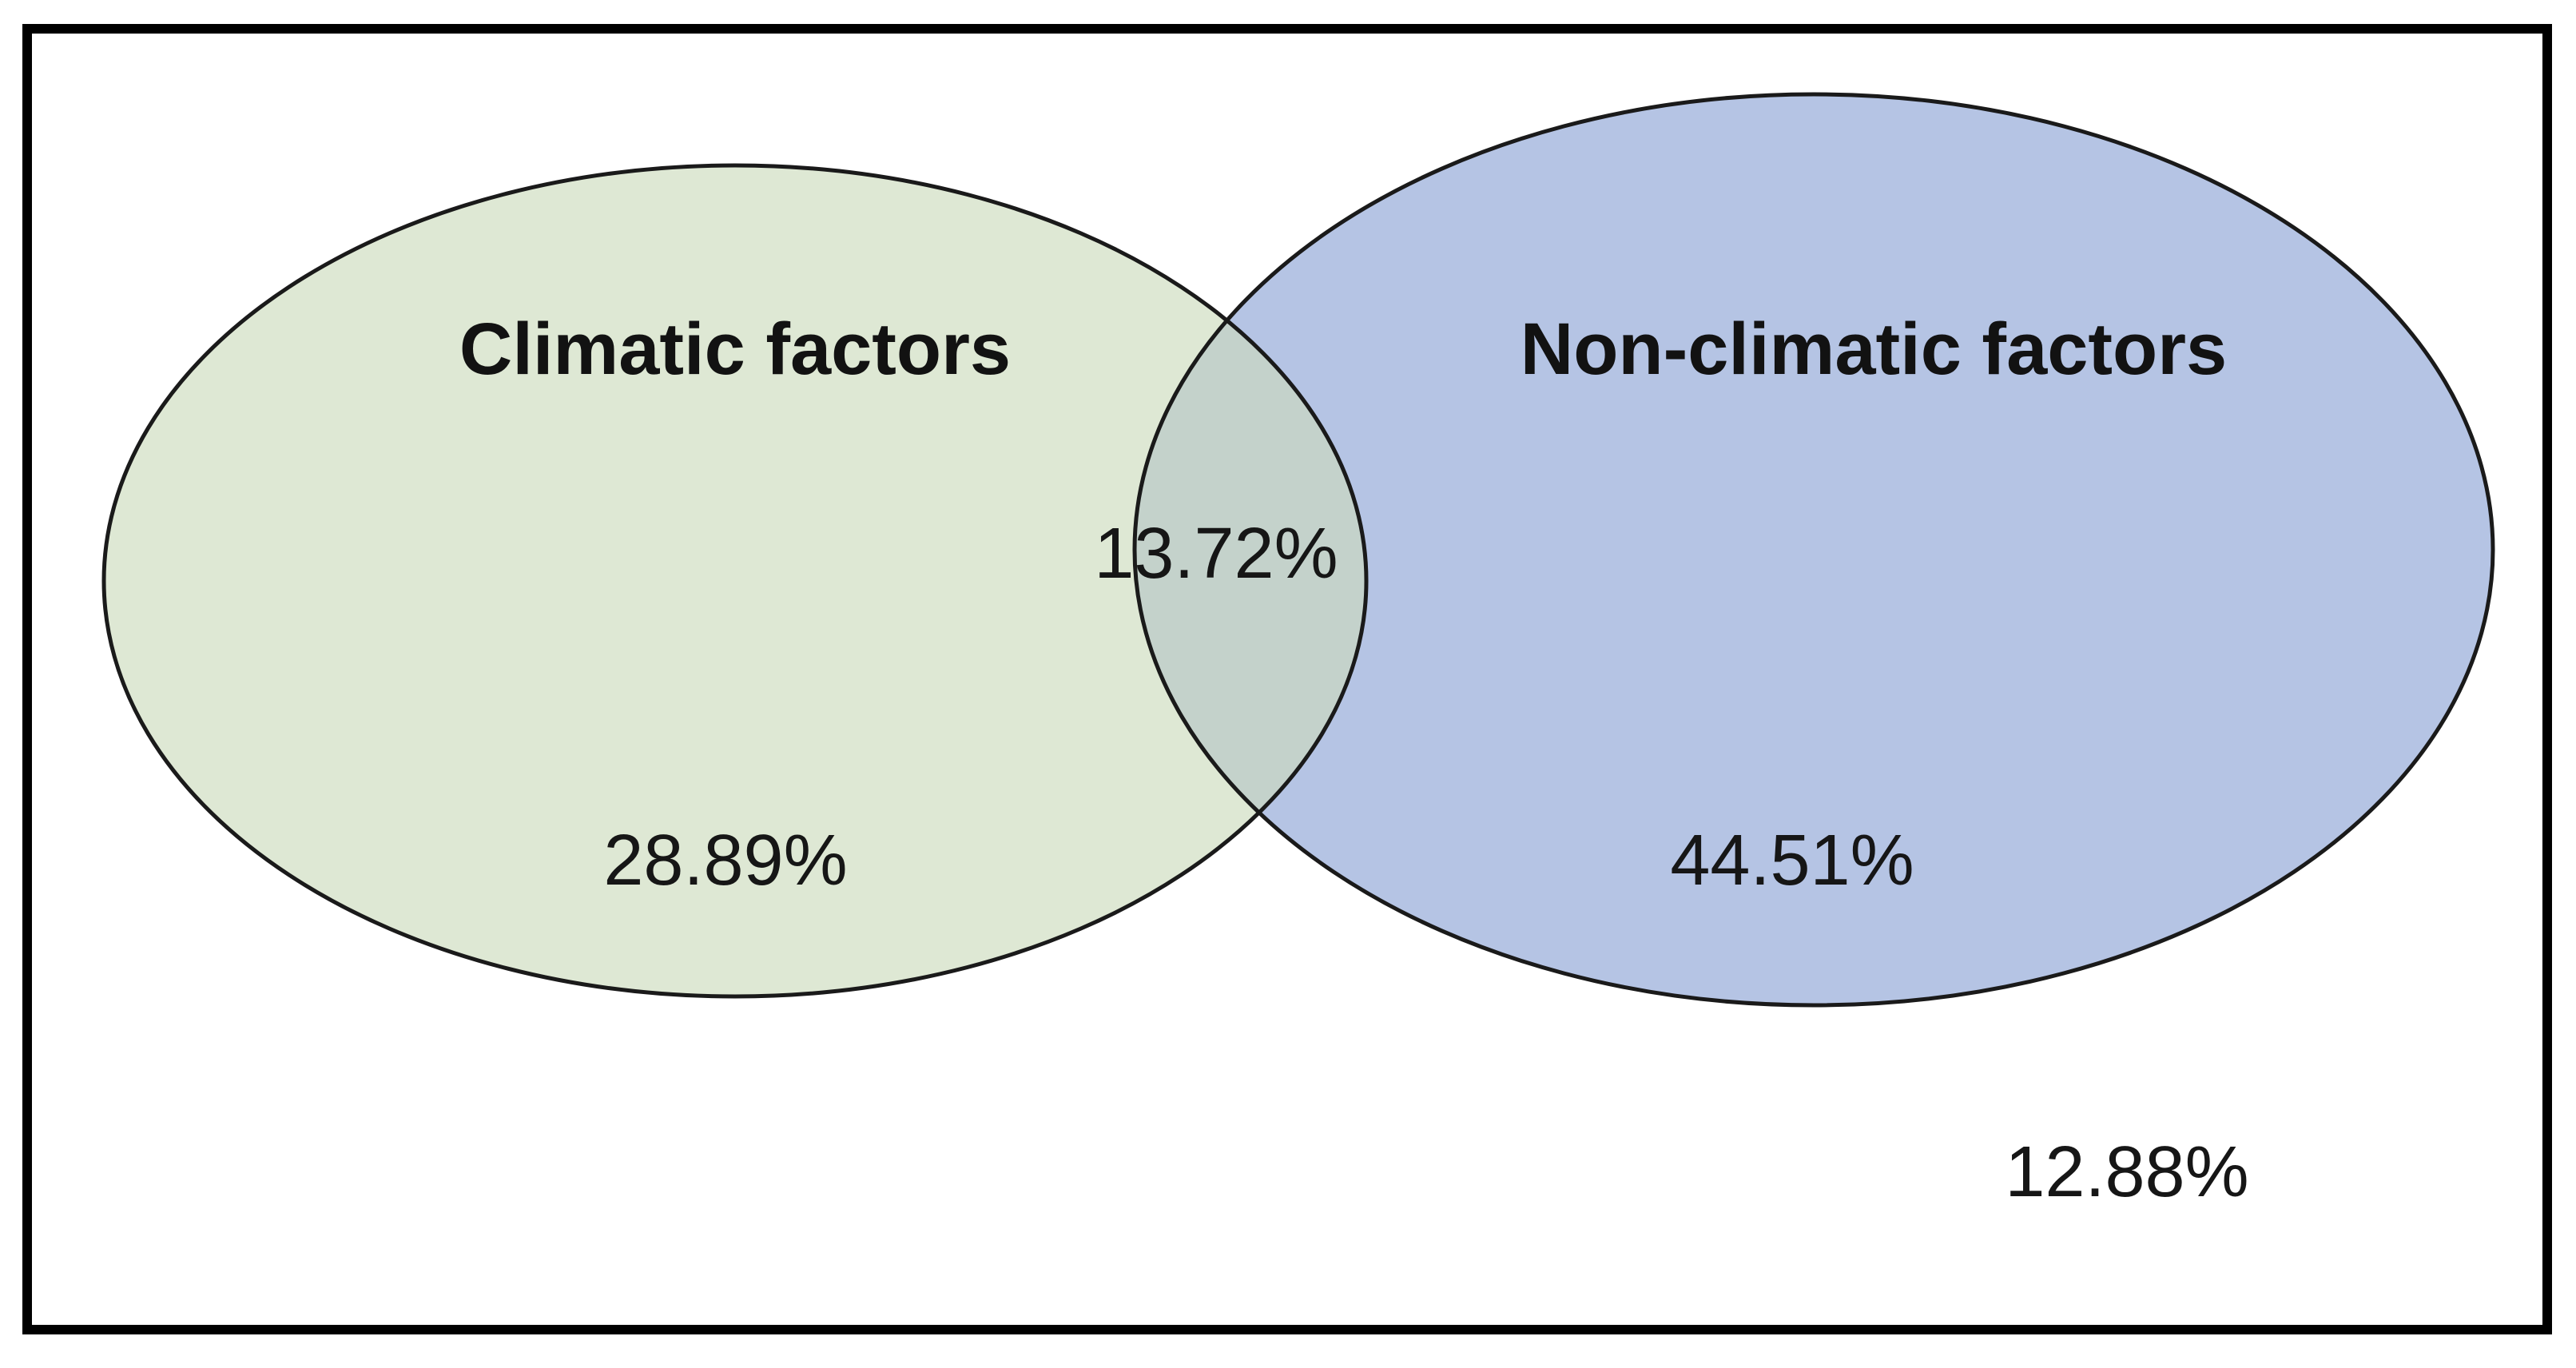  What do you see at coordinates (2126, 1172) in the screenshot?
I see `outside-value: 12.88%` at bounding box center [2126, 1172].